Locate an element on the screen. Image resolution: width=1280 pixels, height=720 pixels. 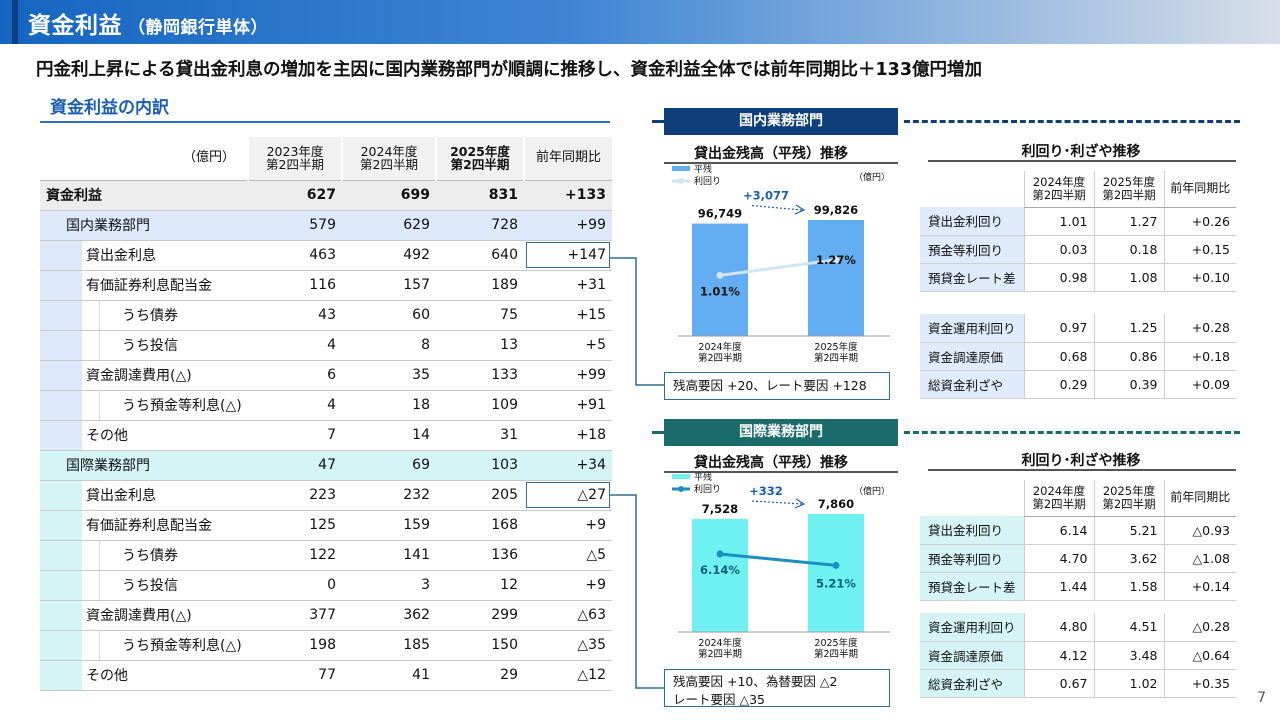
rates-cell: 1.44 is located at coordinates (1058, 586).